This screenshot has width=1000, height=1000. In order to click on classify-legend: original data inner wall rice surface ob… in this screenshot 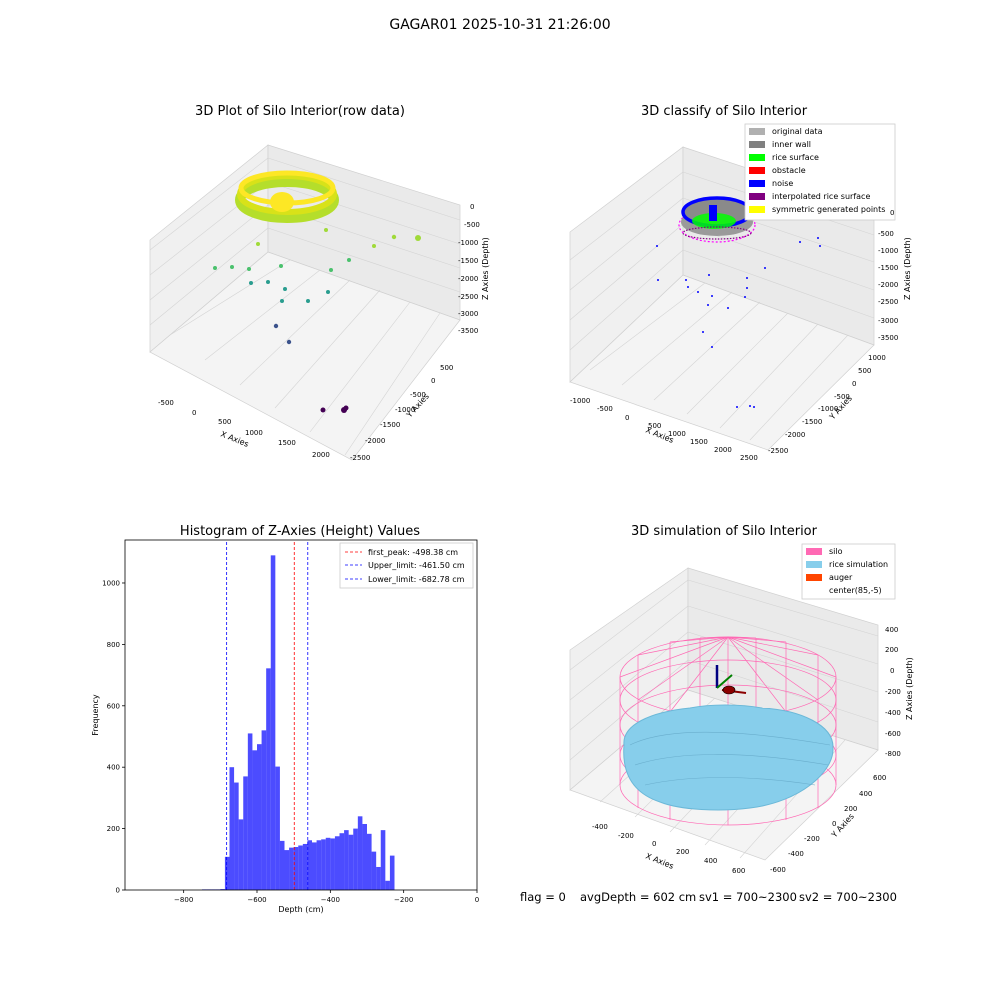, I will do `click(820, 172)`.